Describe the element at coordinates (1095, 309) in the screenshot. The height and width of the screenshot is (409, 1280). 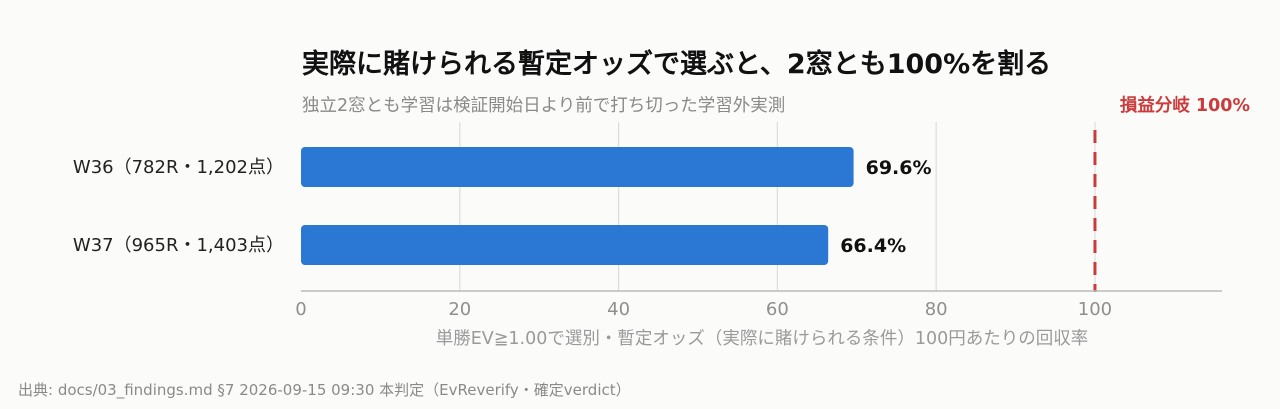
I see `x-tick-label: 100` at that location.